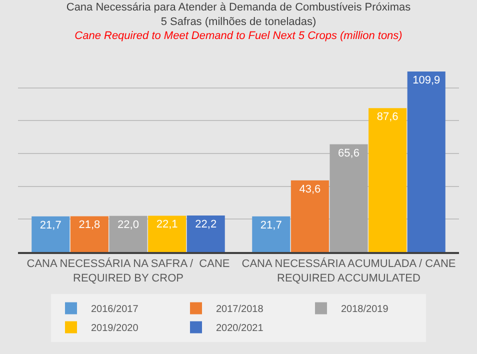 The image size is (477, 354). Describe the element at coordinates (240, 310) in the screenshot. I see `legend-label: 2017/2018` at that location.